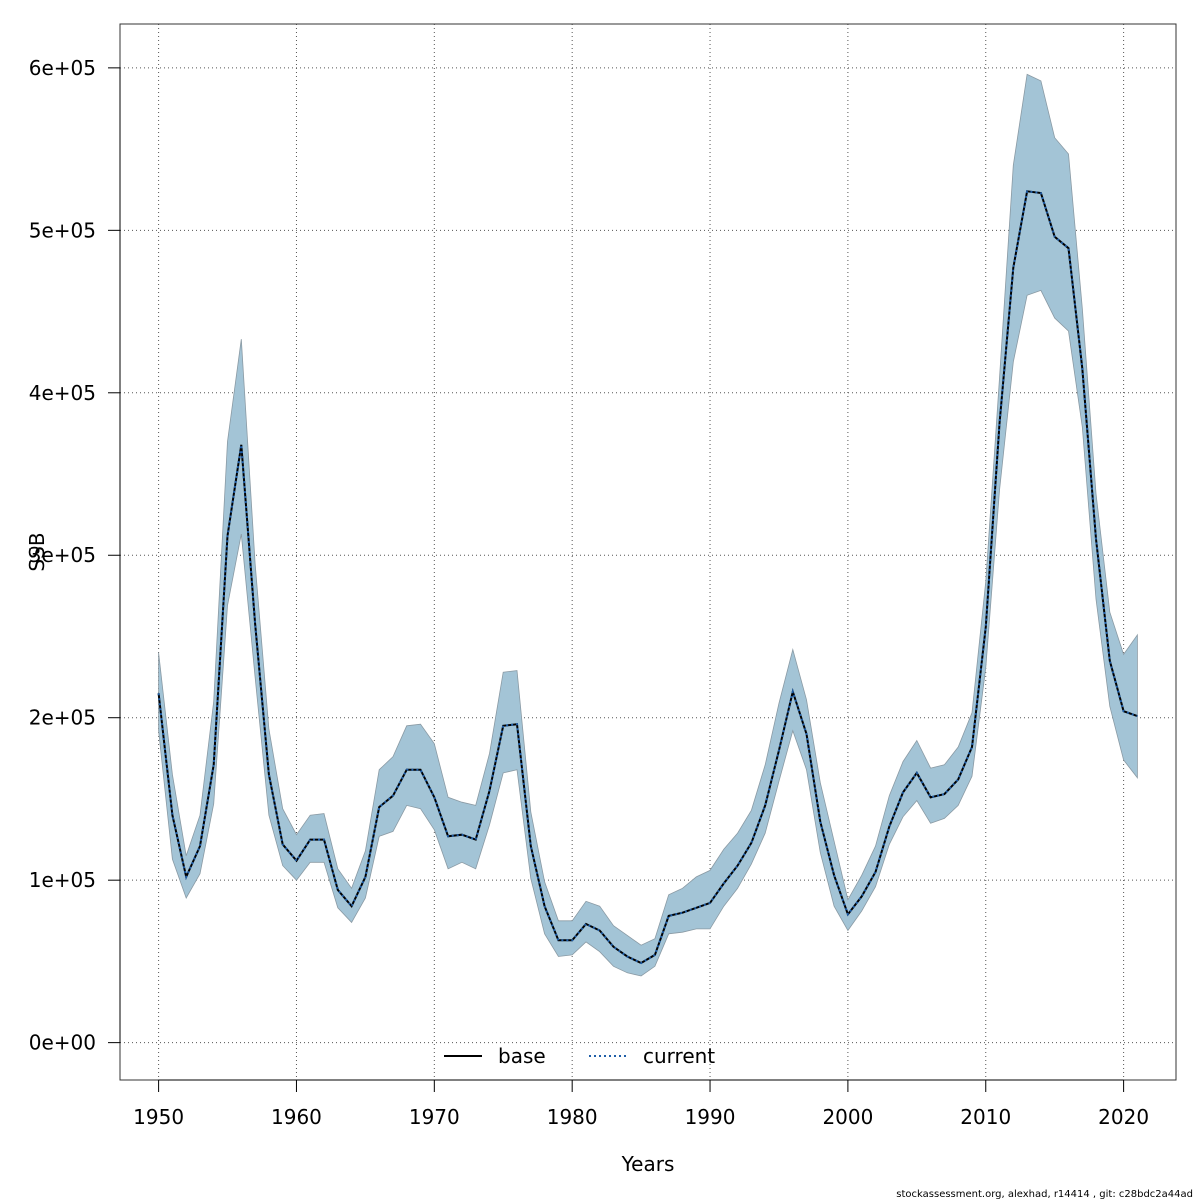 The height and width of the screenshot is (1200, 1200). I want to click on y-axis: 0e+00 1e+05 2e+05 3e+05 4e+05 5e+05 6e+05, so click(75, 555).